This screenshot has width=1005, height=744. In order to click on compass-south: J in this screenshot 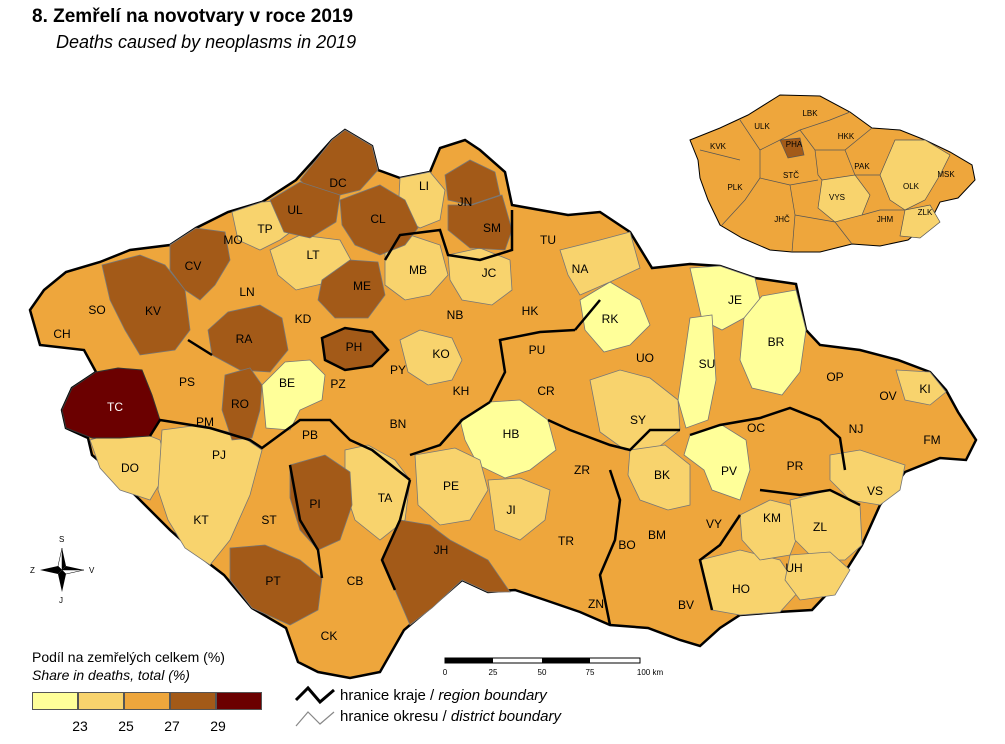, I will do `click(61, 600)`.